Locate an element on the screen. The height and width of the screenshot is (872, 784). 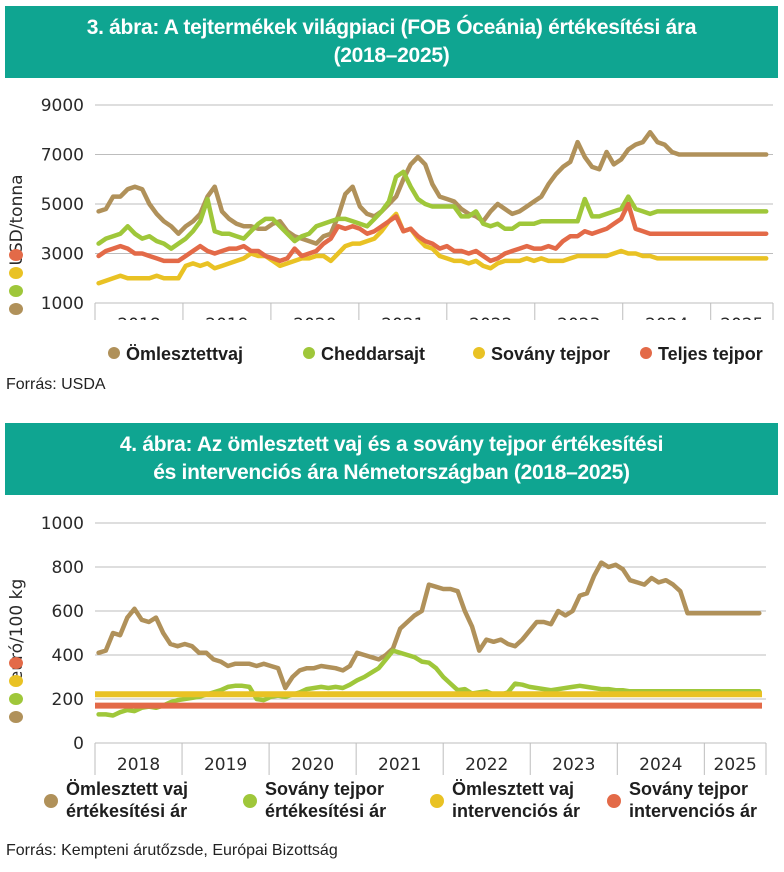
y-tick-label: 0 is located at coordinates (78, 744).